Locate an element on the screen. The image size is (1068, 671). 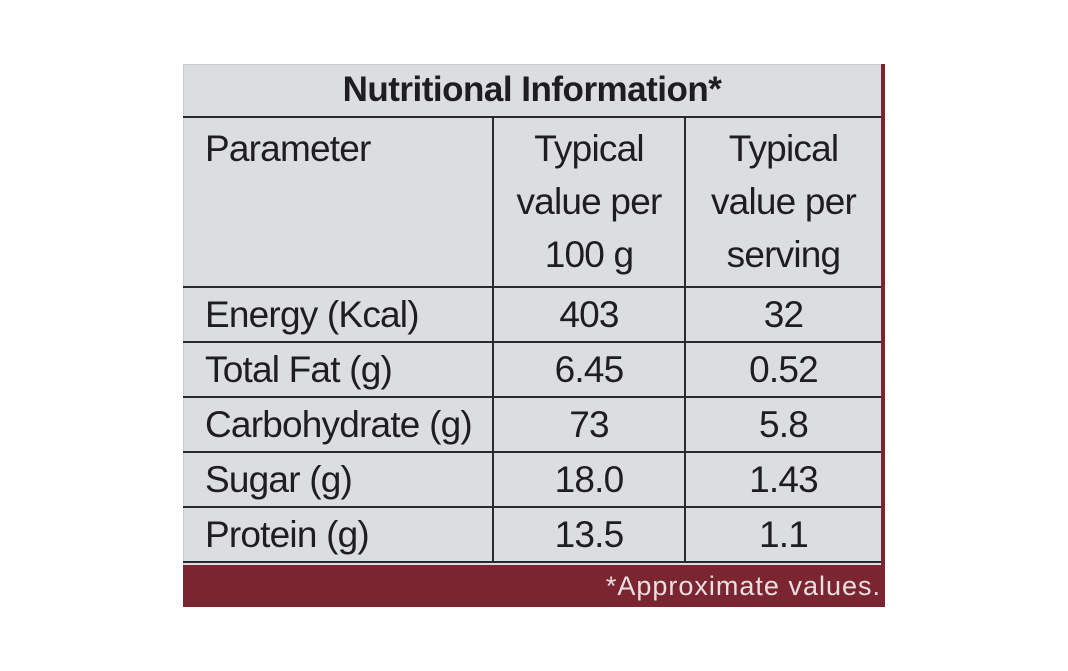
per-serving-header: Typical value per serving is located at coordinates (782, 202).